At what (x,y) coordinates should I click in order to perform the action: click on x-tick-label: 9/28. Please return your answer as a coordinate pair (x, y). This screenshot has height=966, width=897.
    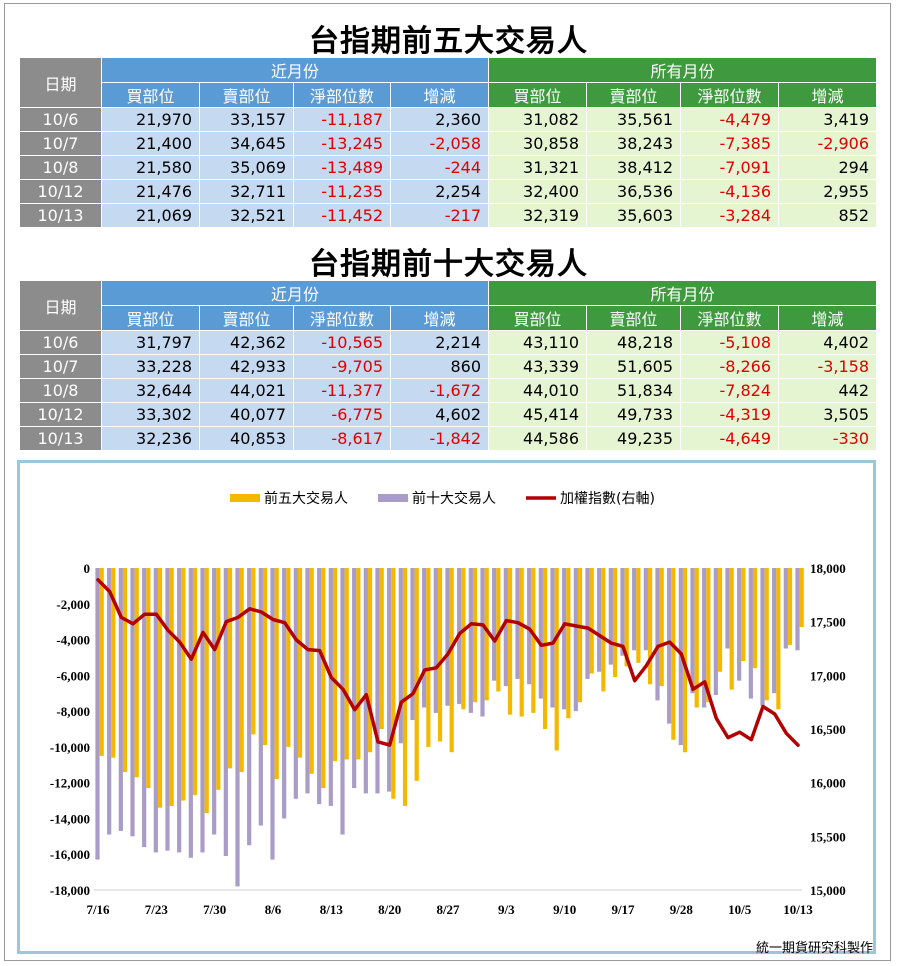
    Looking at the image, I should click on (682, 909).